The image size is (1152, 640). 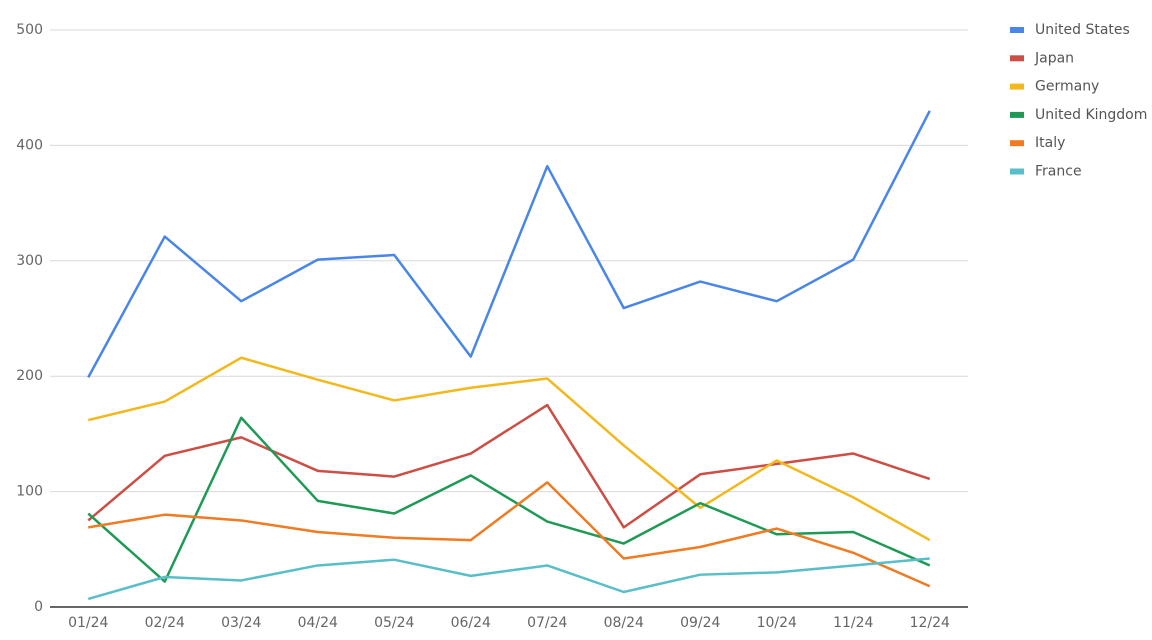 What do you see at coordinates (930, 623) in the screenshot?
I see `x-tick-label: 12/24` at bounding box center [930, 623].